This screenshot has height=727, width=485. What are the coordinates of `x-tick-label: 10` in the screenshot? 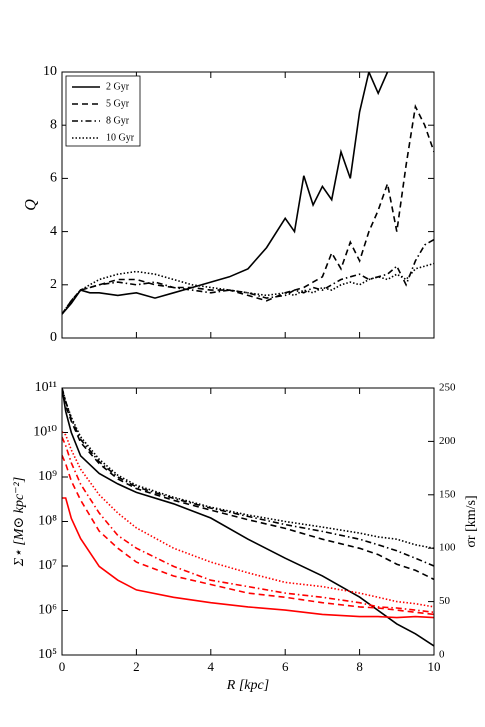 It's located at (434, 666).